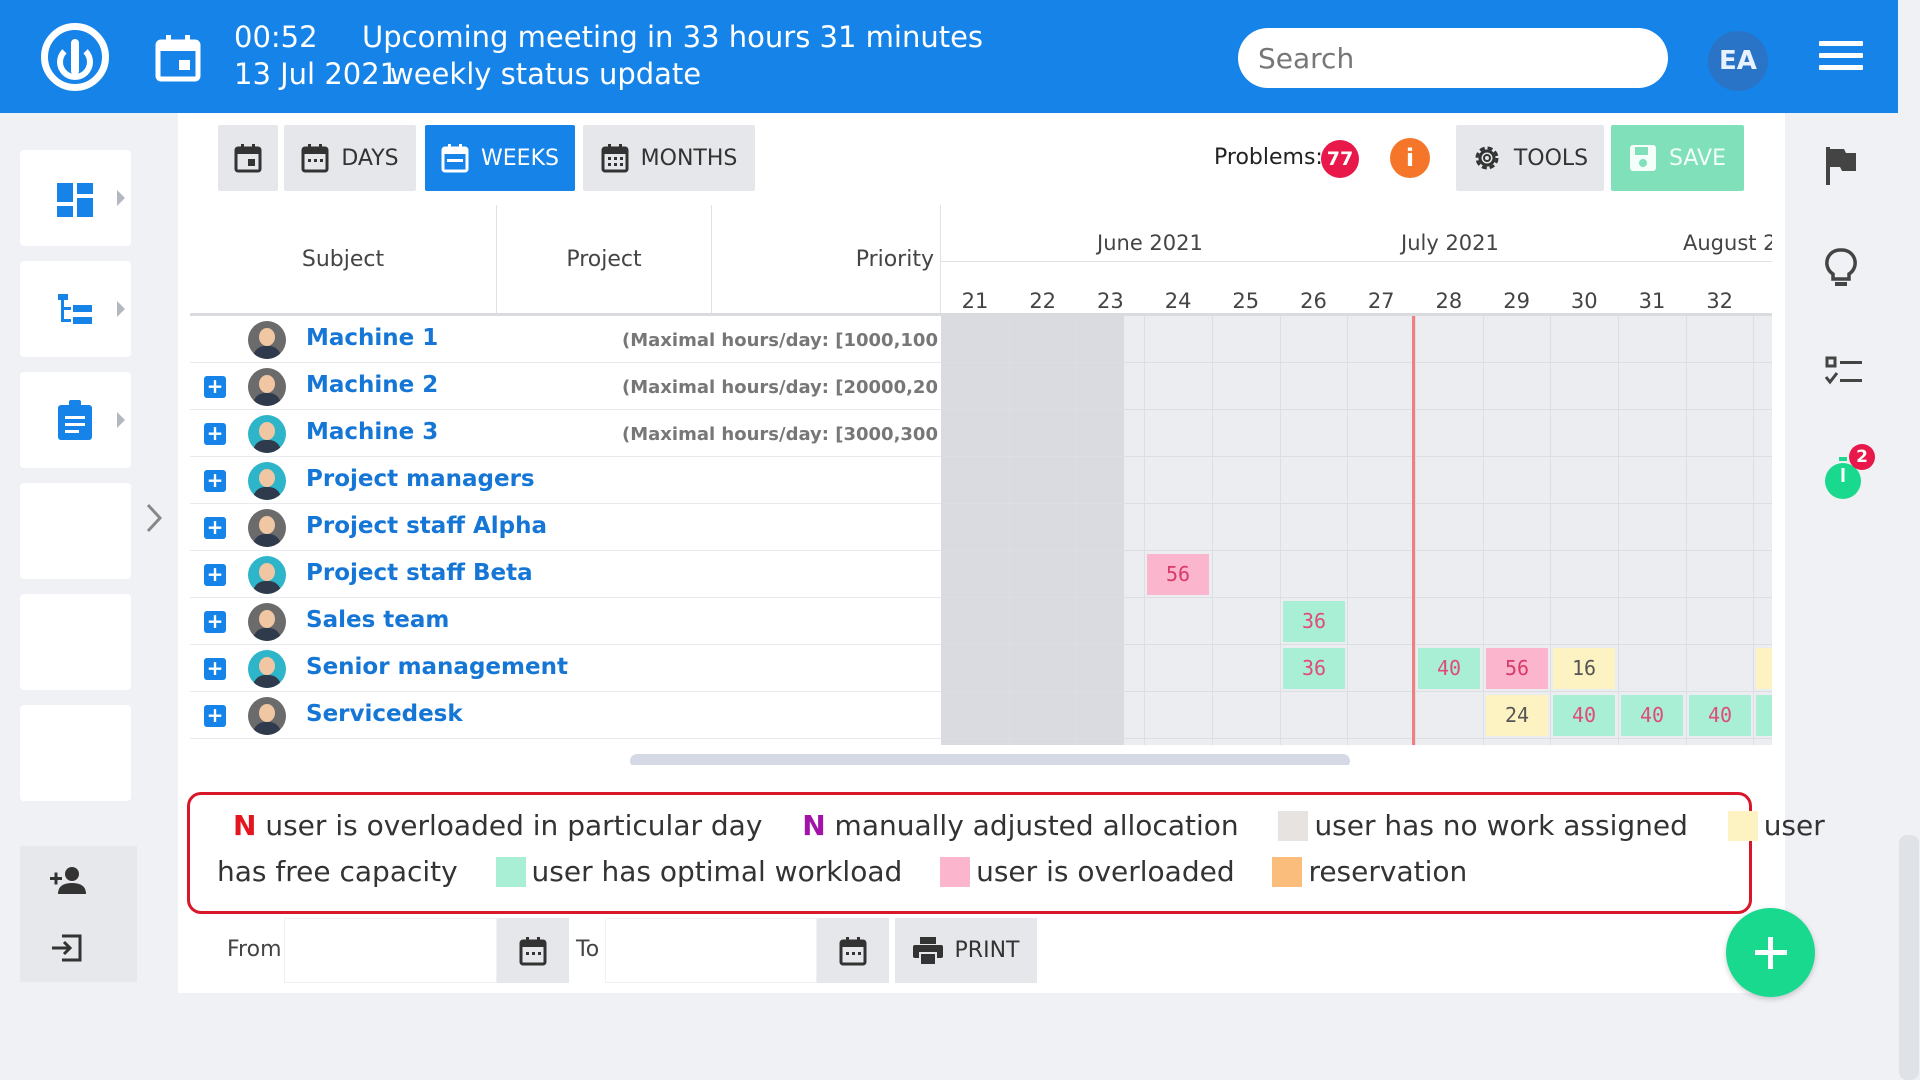 The height and width of the screenshot is (1080, 1920). What do you see at coordinates (565, 480) in the screenshot?
I see `table-row: + Project managers` at bounding box center [565, 480].